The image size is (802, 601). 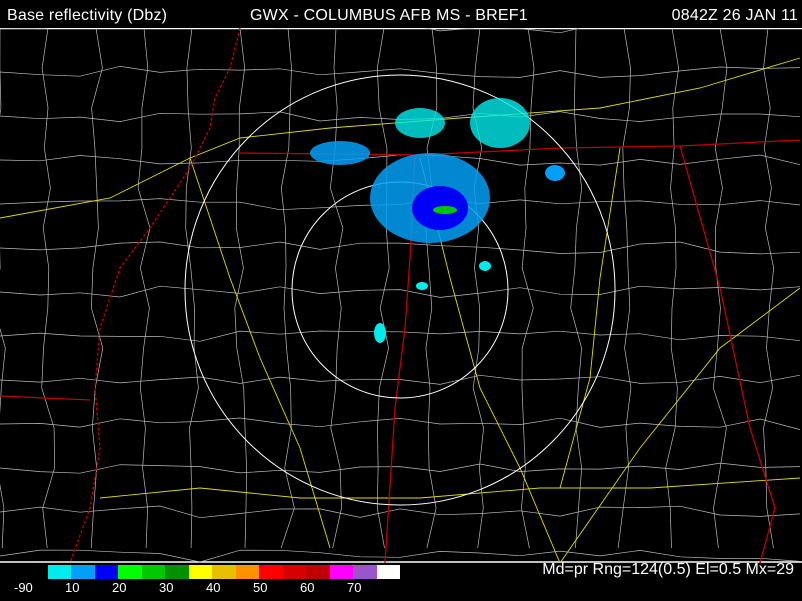 I want to click on legend-label: 40, so click(x=213, y=587).